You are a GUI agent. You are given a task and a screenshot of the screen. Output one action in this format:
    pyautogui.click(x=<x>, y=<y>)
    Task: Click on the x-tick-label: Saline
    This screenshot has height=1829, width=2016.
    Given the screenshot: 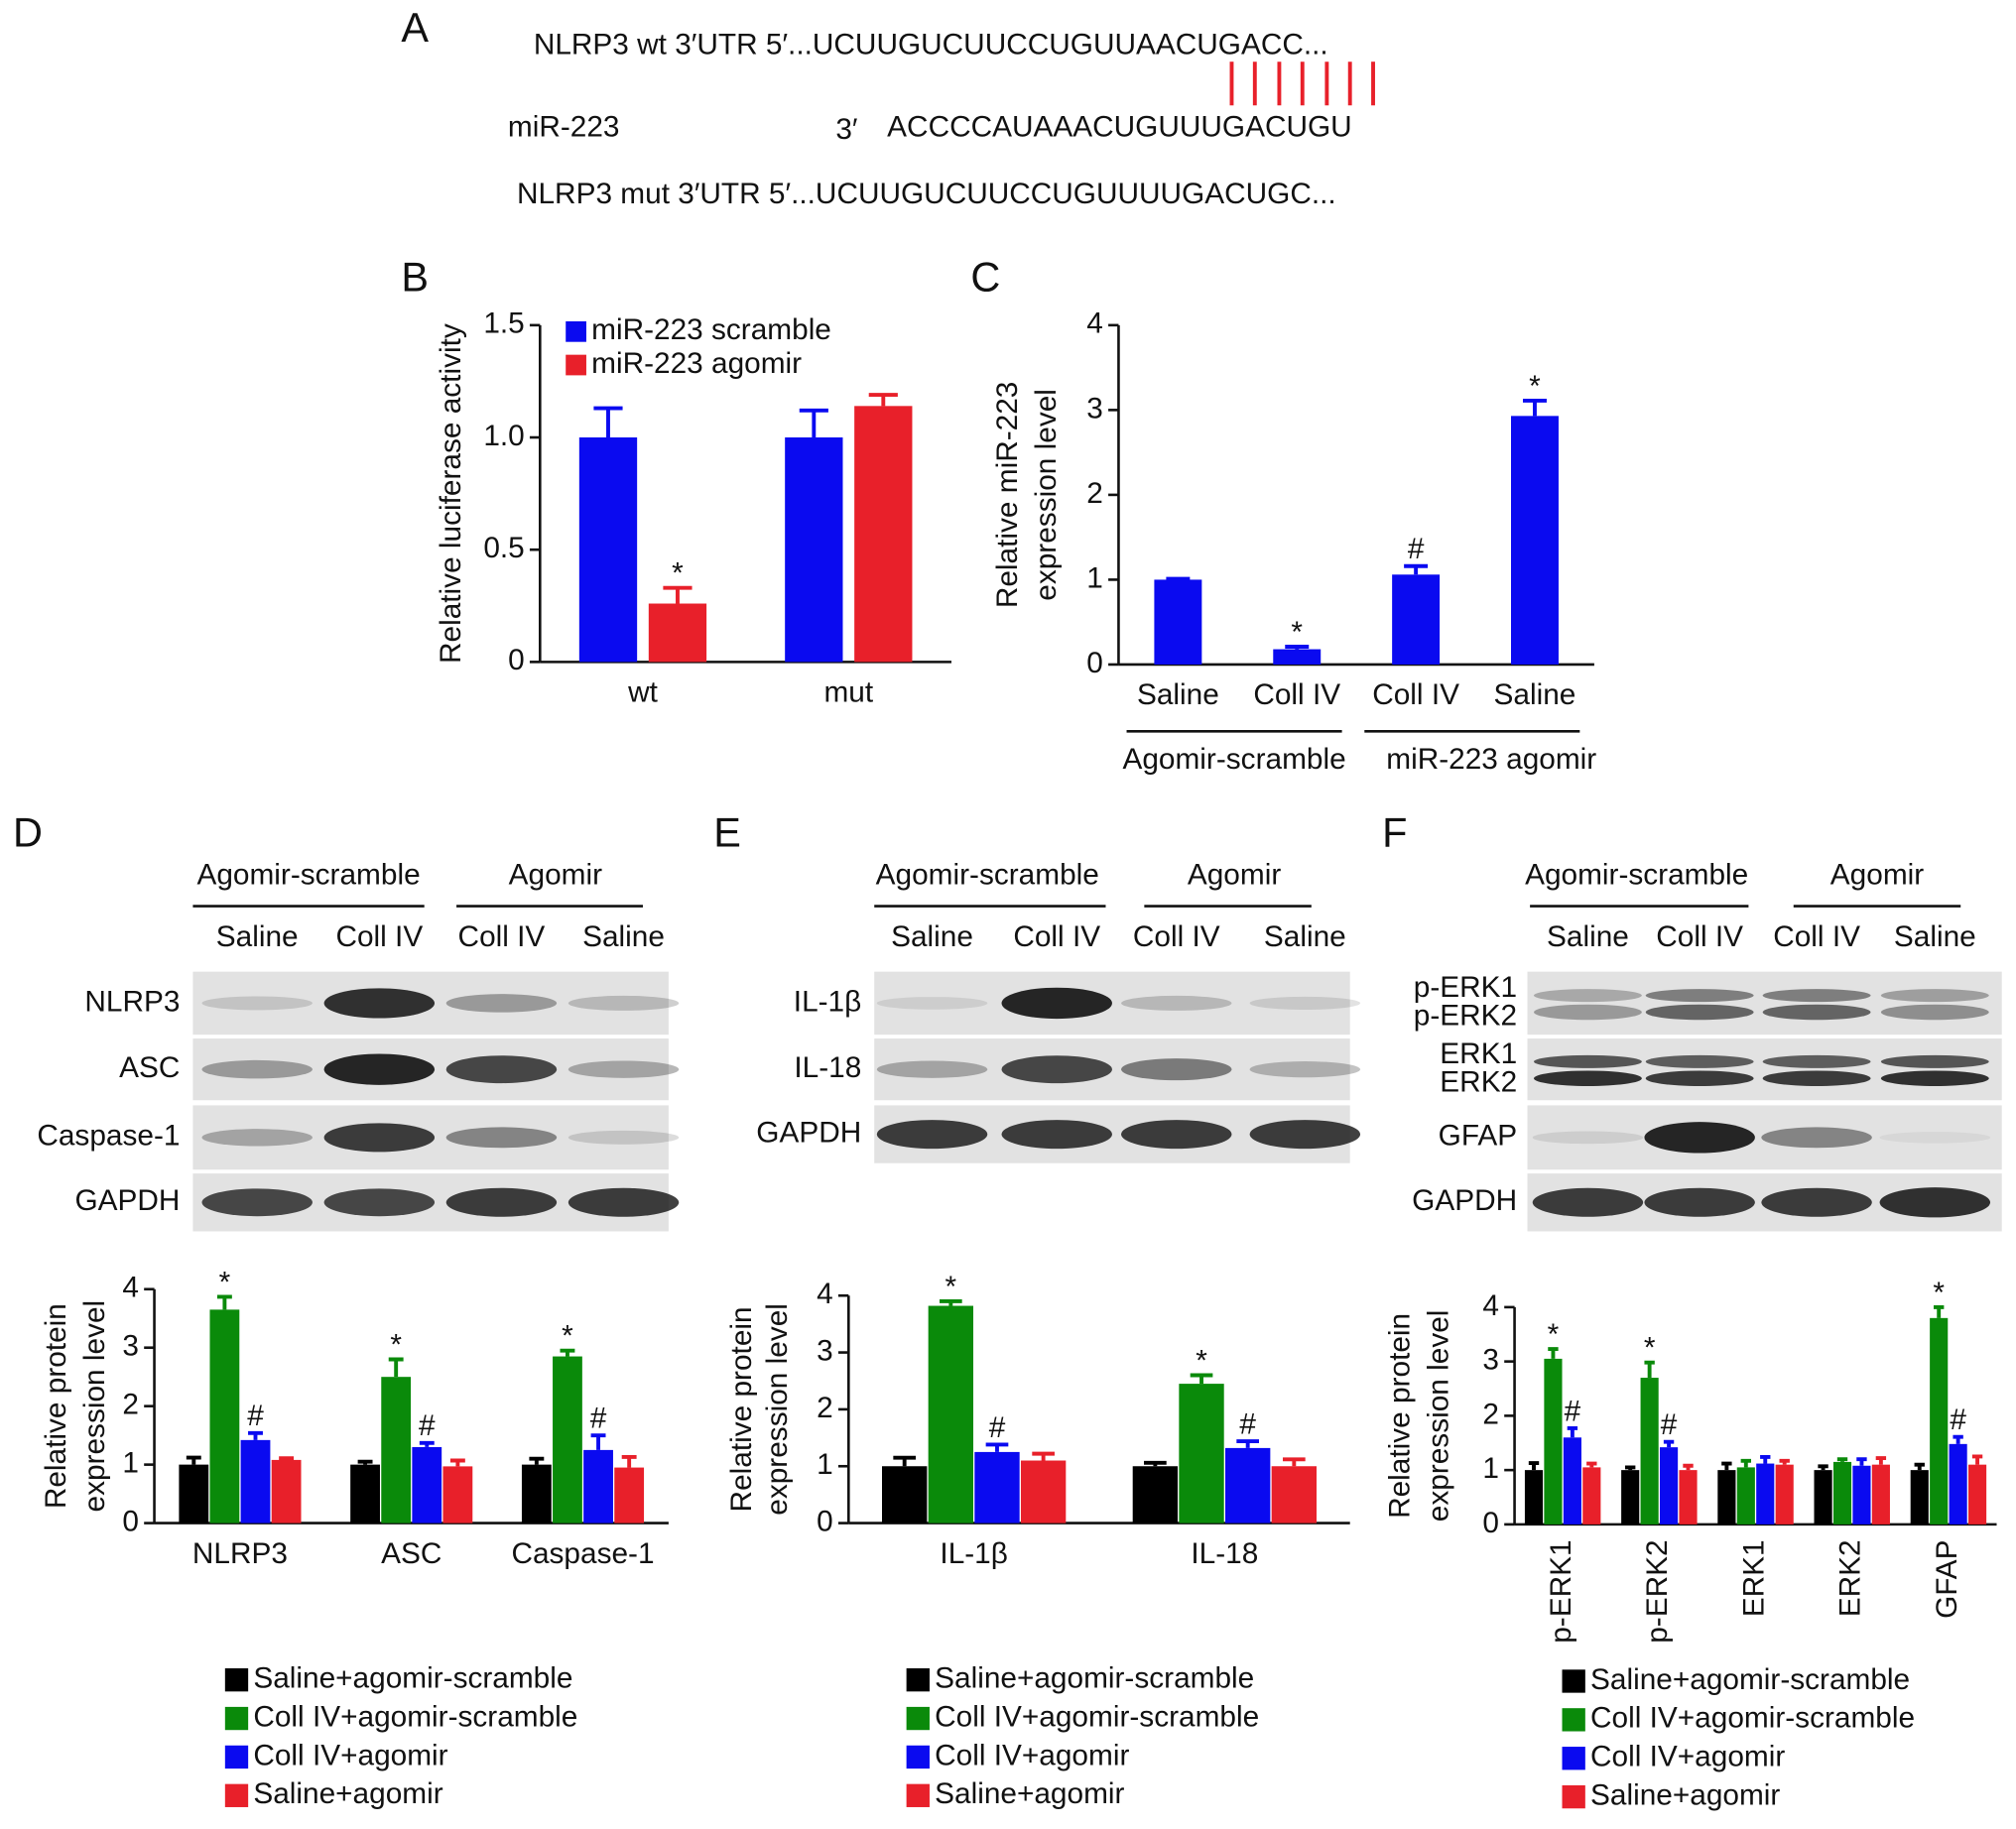 What is the action you would take?
    pyautogui.click(x=1535, y=694)
    